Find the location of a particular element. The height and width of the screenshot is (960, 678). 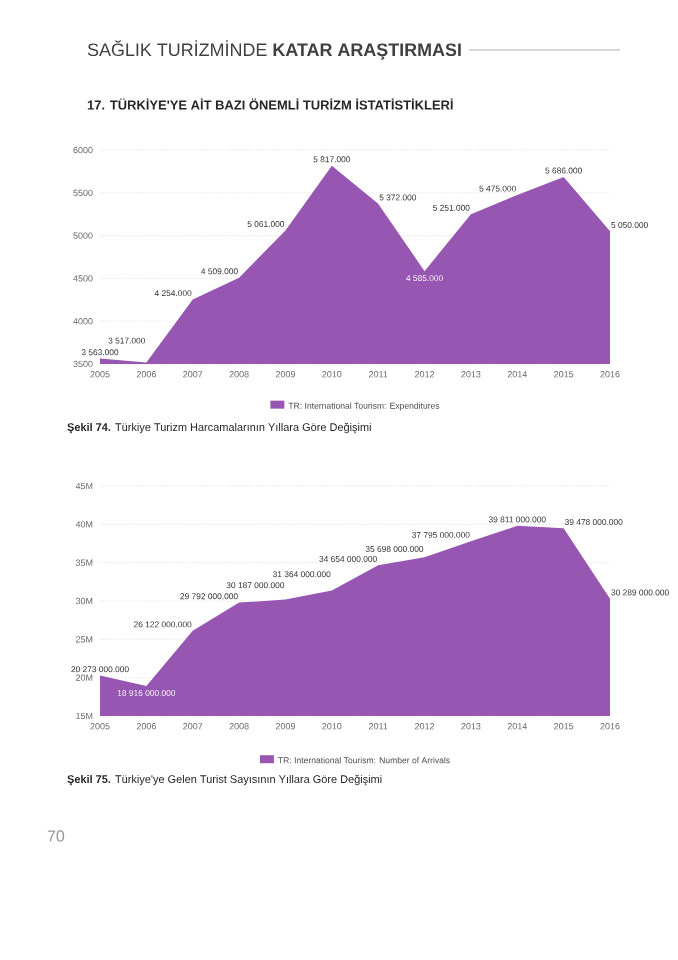

text: SAĞLIK TURİZMİNDE KATAR ARAŞTIRMASI is located at coordinates (274, 50).